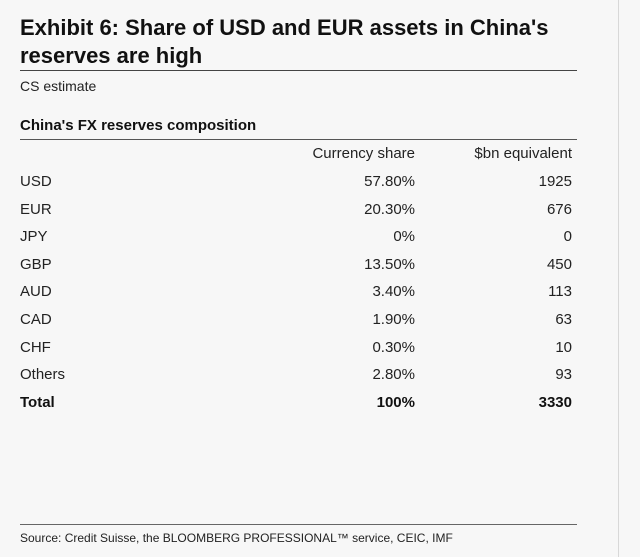 Image resolution: width=640 pixels, height=557 pixels. What do you see at coordinates (389, 209) in the screenshot?
I see `row-currency-share: 20.30%` at bounding box center [389, 209].